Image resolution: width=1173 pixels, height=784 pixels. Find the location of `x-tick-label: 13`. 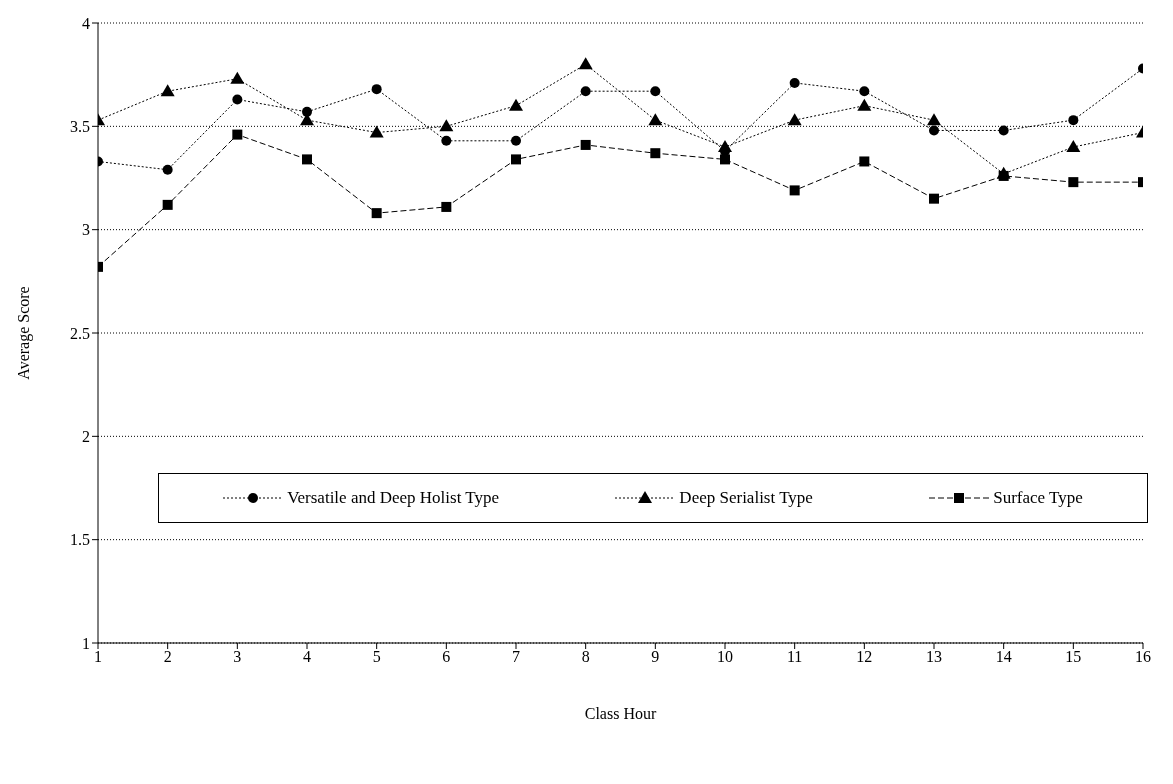

x-tick-label: 13 is located at coordinates (934, 657).